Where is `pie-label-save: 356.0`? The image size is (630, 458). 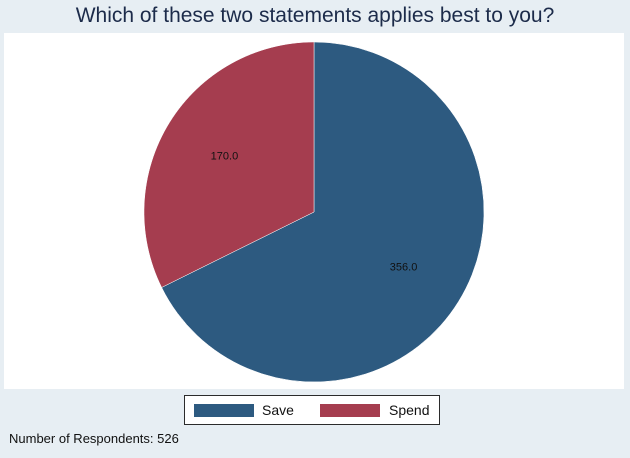
pie-label-save: 356.0 is located at coordinates (404, 267).